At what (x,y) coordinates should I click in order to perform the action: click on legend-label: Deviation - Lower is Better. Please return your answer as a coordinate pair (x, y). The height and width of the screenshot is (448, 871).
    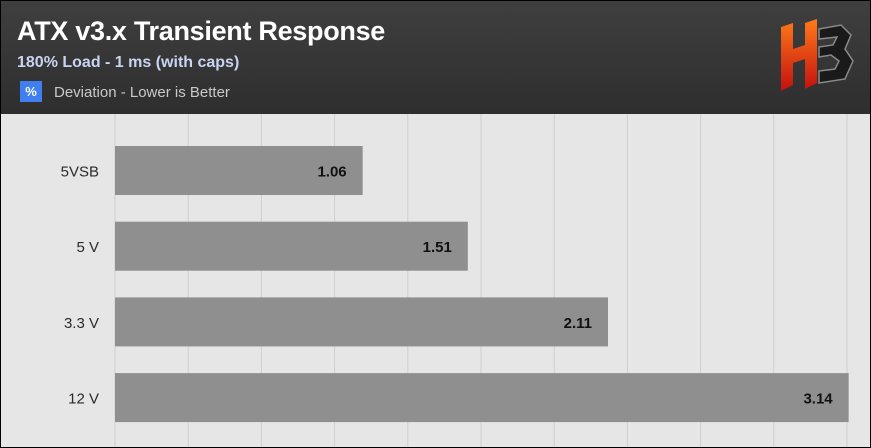
    Looking at the image, I should click on (142, 92).